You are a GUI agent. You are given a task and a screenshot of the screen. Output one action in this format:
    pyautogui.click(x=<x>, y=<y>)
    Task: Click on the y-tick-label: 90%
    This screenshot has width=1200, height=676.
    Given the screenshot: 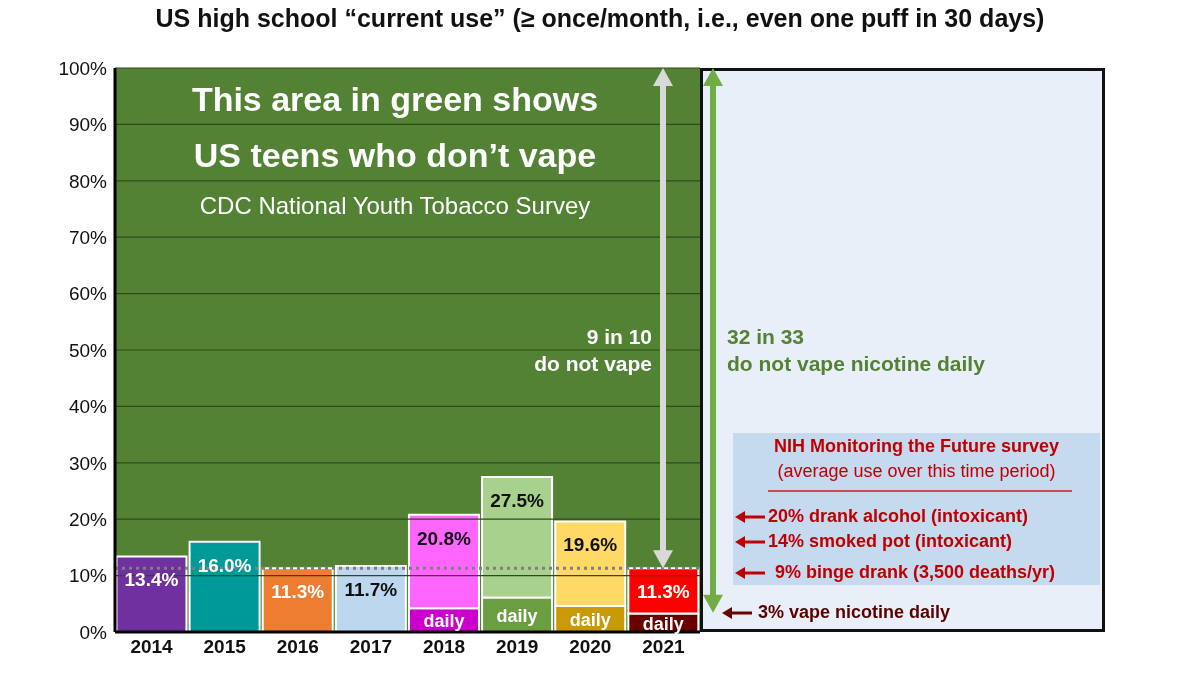 What is the action you would take?
    pyautogui.click(x=88, y=125)
    